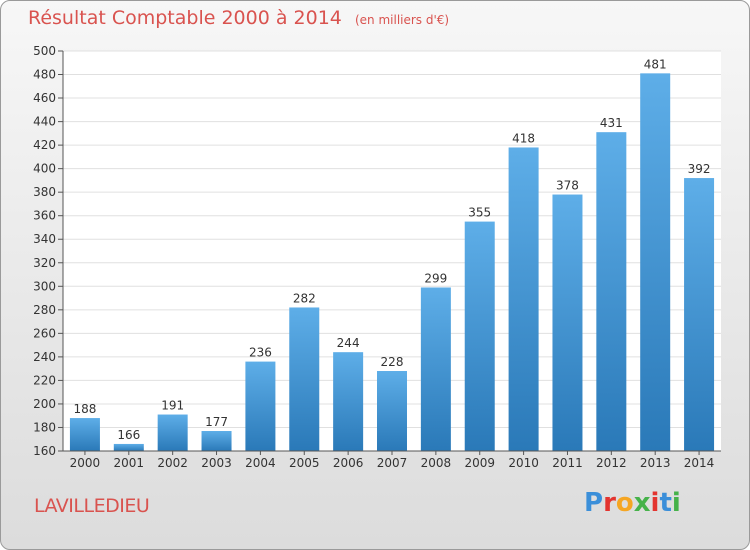 This screenshot has width=750, height=550. Describe the element at coordinates (655, 463) in the screenshot. I see `x-tick-label-2013: 2013` at that location.